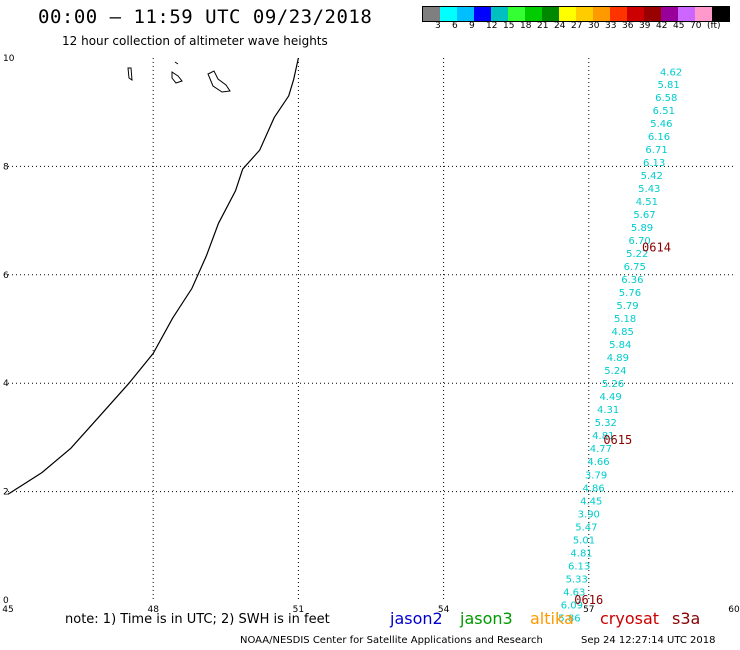 This screenshot has width=740, height=650. Describe the element at coordinates (620, 345) in the screenshot. I see `wave-height-label: 5.84` at that location.